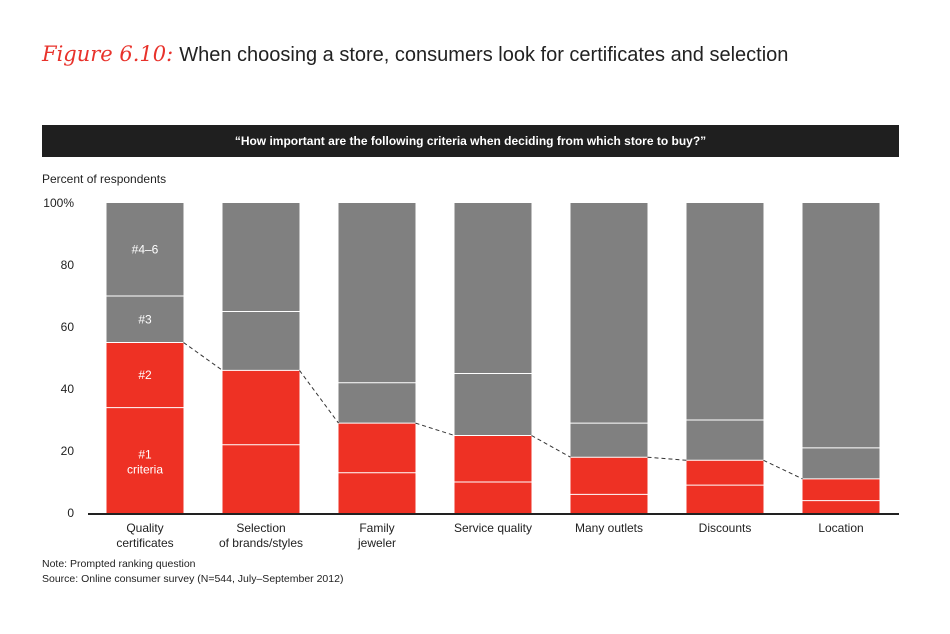 The height and width of the screenshot is (634, 950). I want to click on segment-label-3: #3, so click(145, 319).